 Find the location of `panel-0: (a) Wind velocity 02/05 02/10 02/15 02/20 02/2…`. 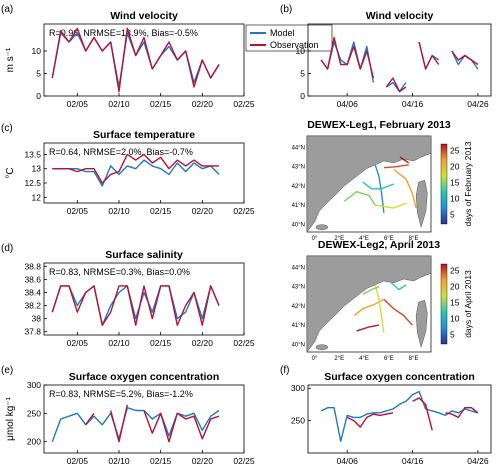

panel-0: (a) Wind velocity 02/05 02/10 02/15 02/20 02/2… is located at coordinates (167, 56).